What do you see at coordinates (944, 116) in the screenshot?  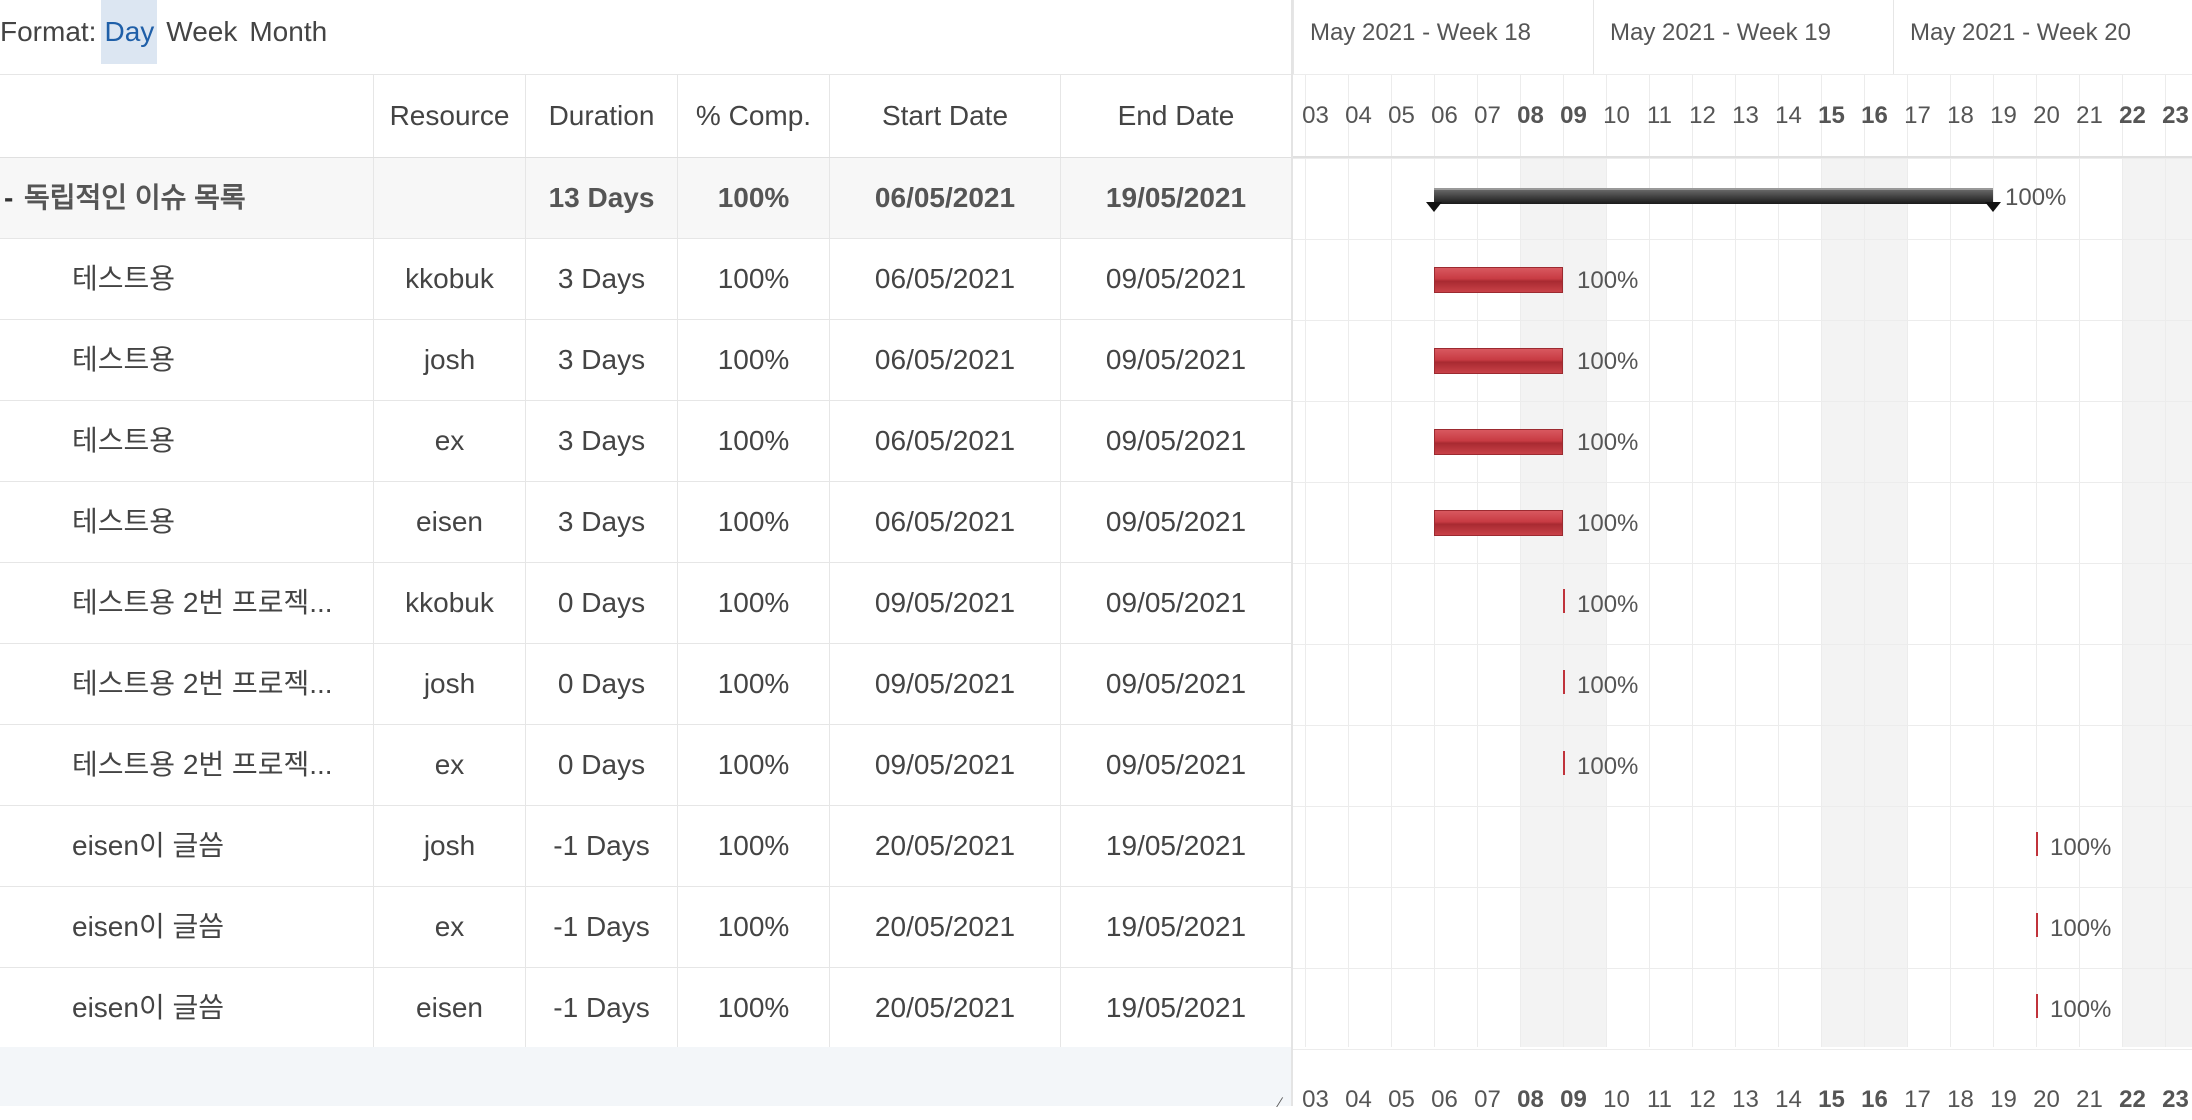 I see `header-start-date: Start Date` at bounding box center [944, 116].